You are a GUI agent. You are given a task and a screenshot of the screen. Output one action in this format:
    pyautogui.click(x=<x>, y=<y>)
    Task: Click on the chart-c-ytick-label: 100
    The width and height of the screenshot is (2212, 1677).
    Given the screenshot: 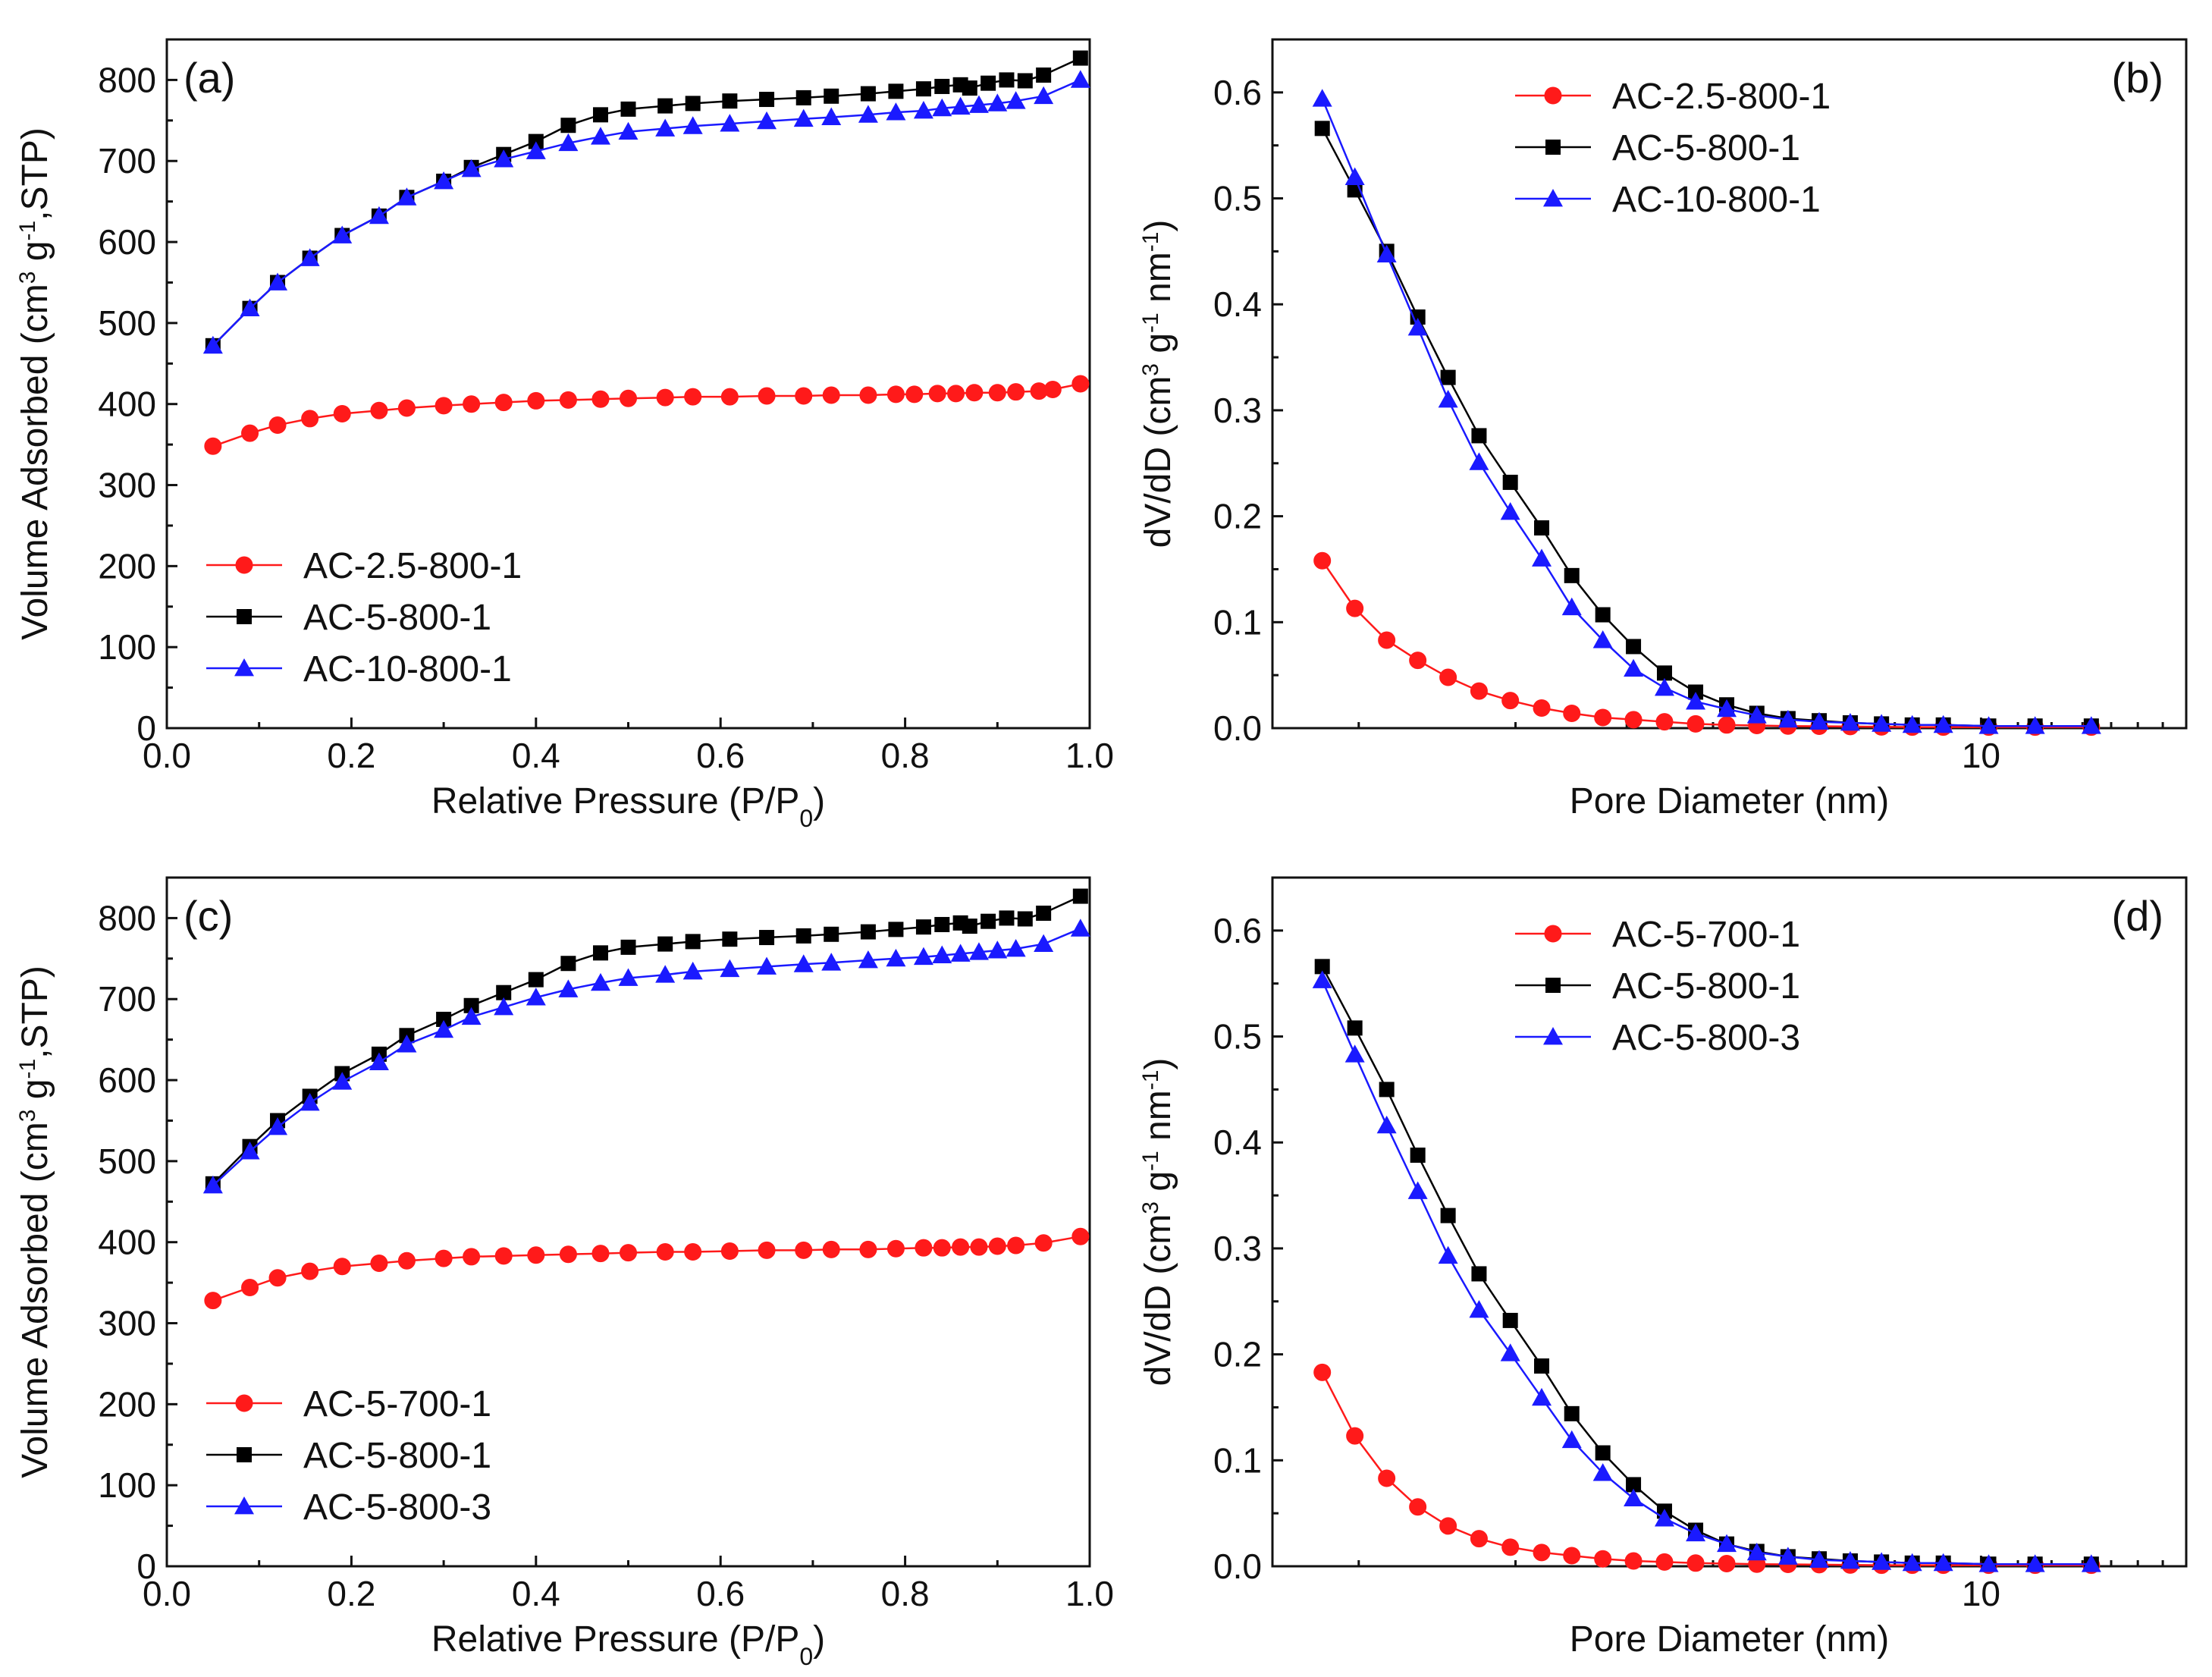 What is the action you would take?
    pyautogui.click(x=127, y=1485)
    